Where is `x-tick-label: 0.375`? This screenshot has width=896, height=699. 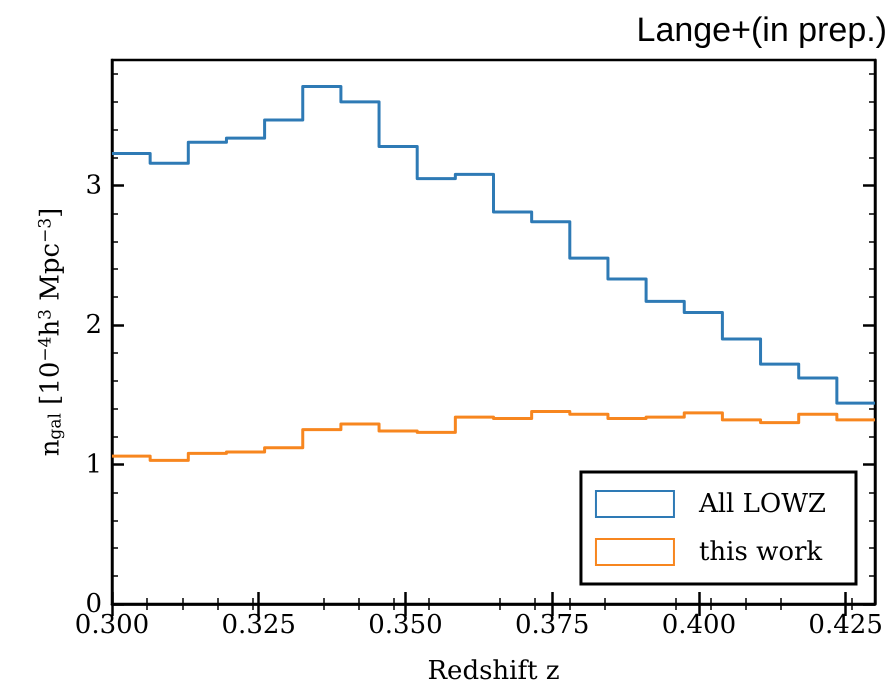 x-tick-label: 0.375 is located at coordinates (552, 625).